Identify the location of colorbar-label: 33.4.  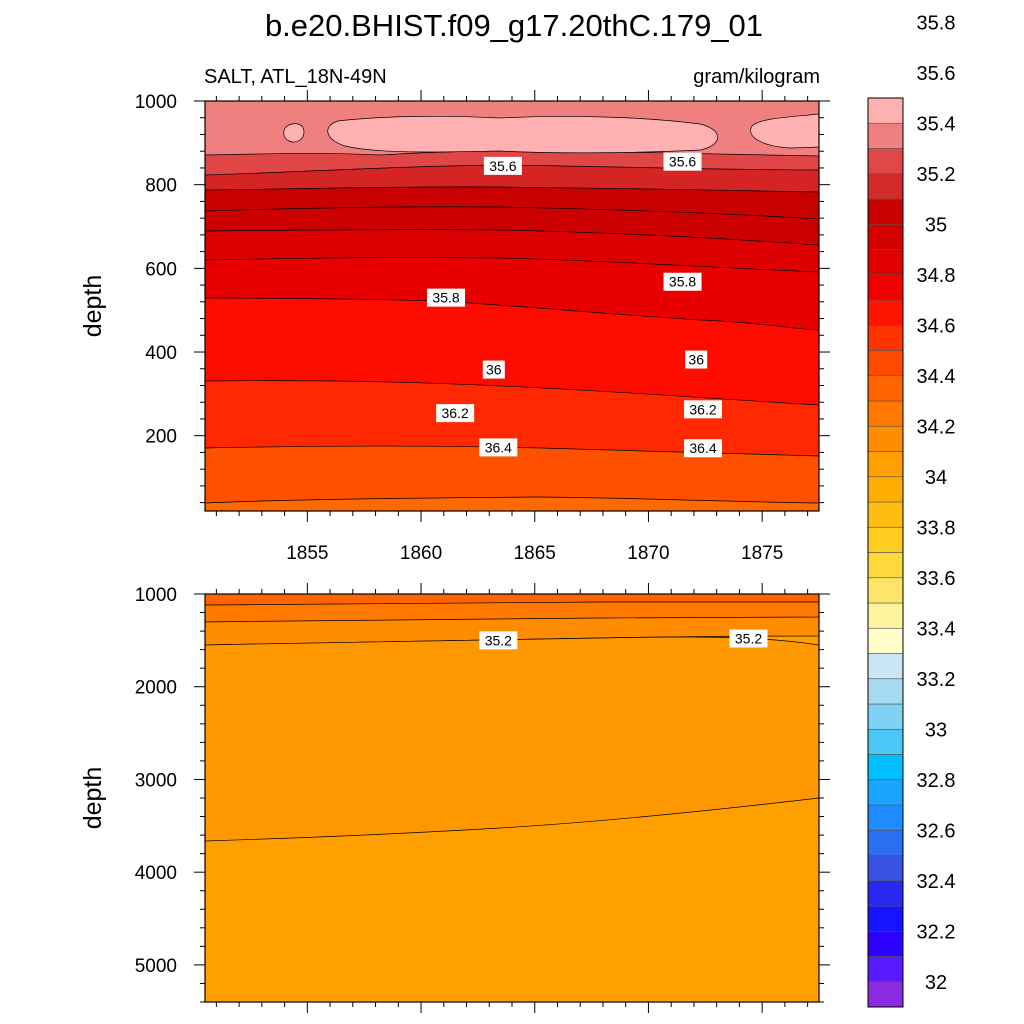
(936, 629).